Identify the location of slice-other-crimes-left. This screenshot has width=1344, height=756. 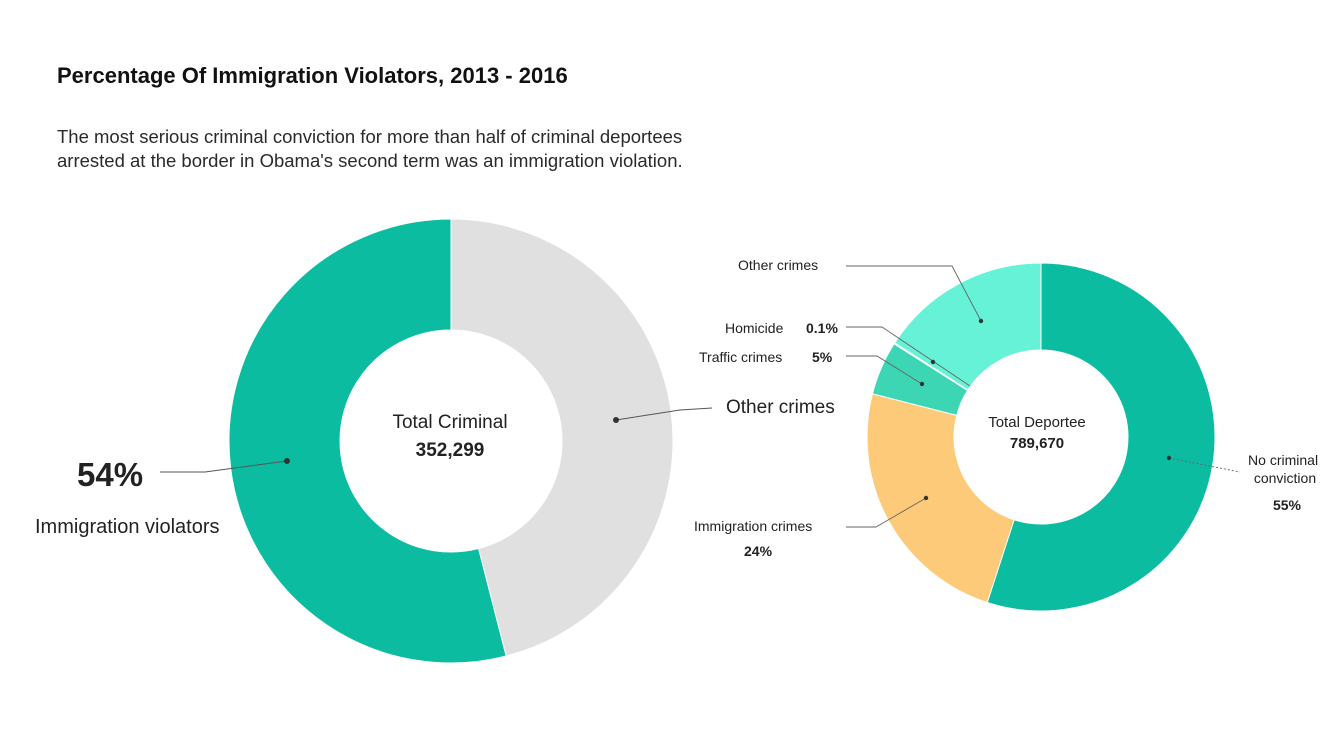
(562, 437).